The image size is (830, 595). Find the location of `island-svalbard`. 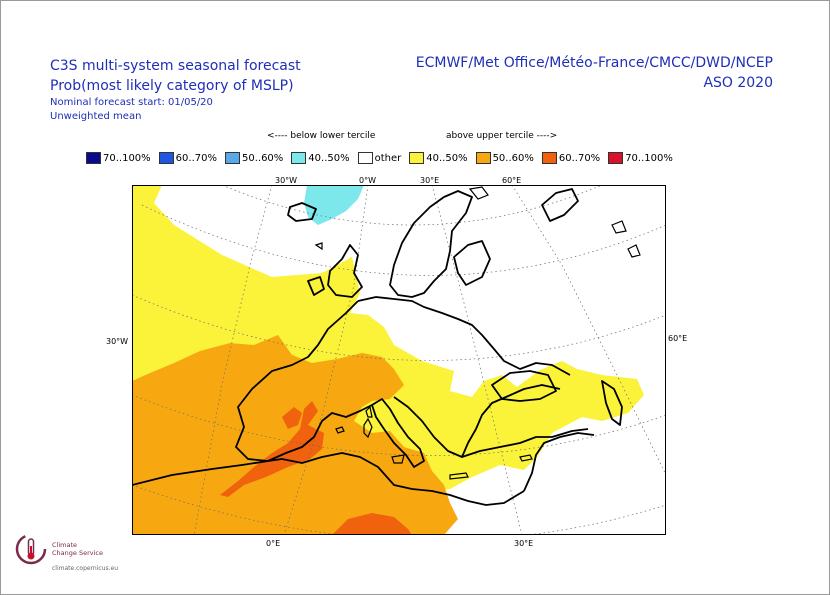

island-svalbard is located at coordinates (478, 193).